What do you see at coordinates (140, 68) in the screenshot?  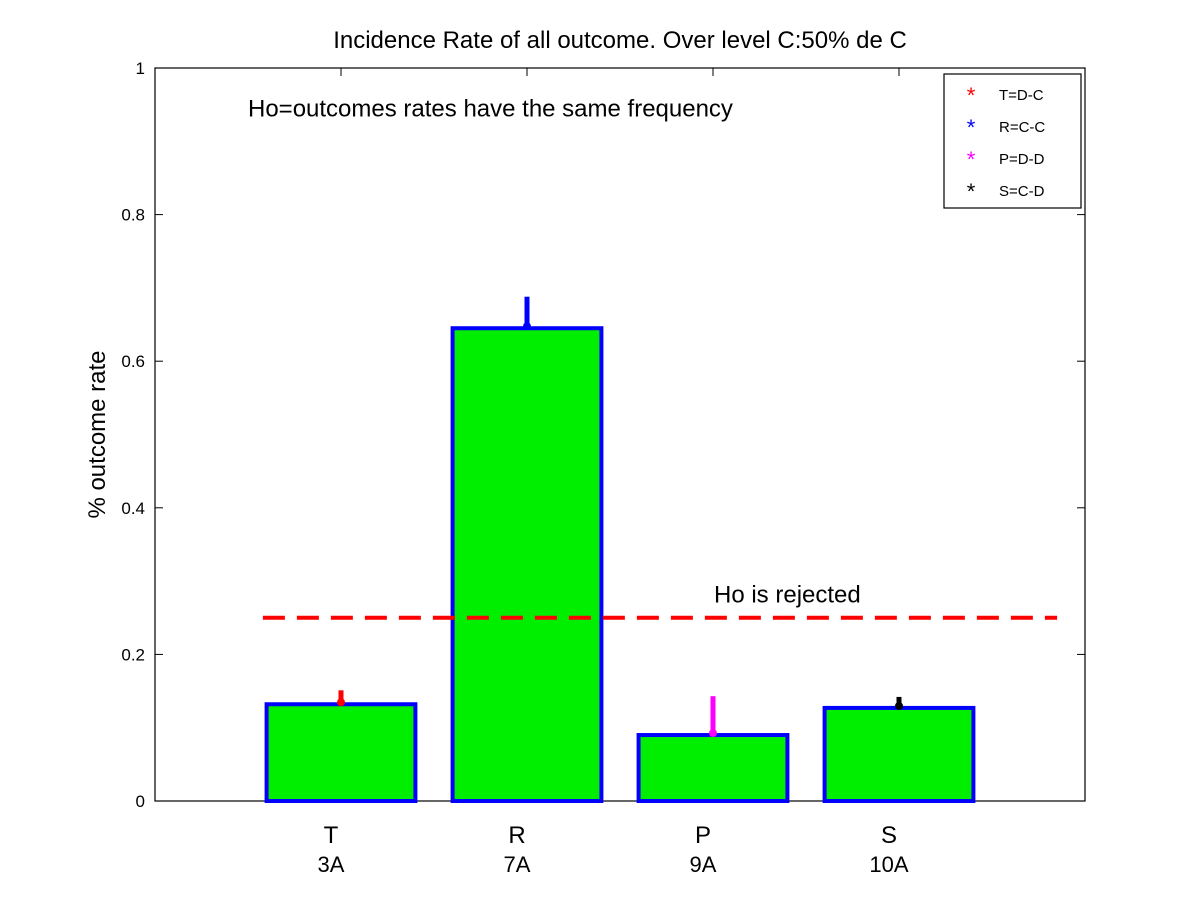 I see `y-tick-label: 1` at bounding box center [140, 68].